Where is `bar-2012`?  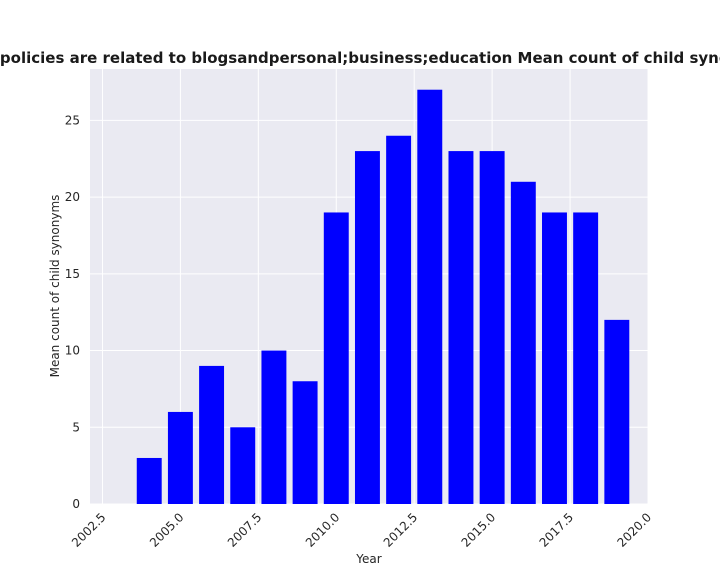 bar-2012 is located at coordinates (399, 319).